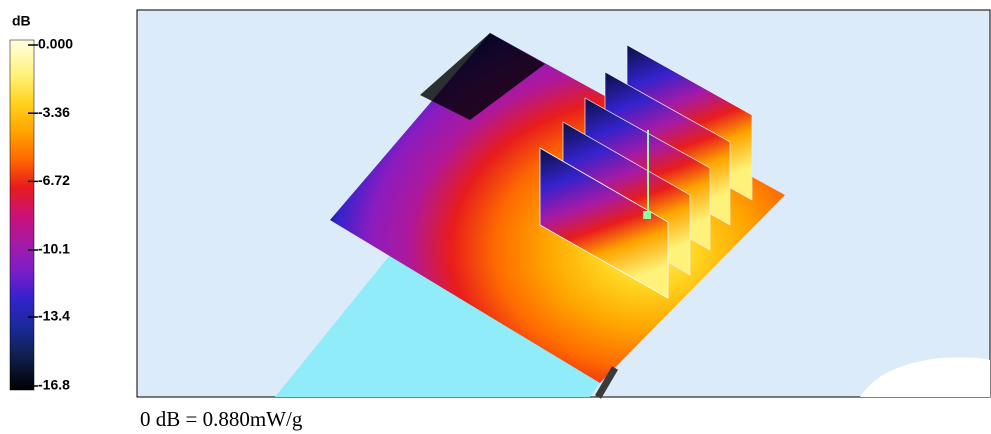  Describe the element at coordinates (55, 44) in the screenshot. I see `colorbar-tick-label: 0.000` at that location.